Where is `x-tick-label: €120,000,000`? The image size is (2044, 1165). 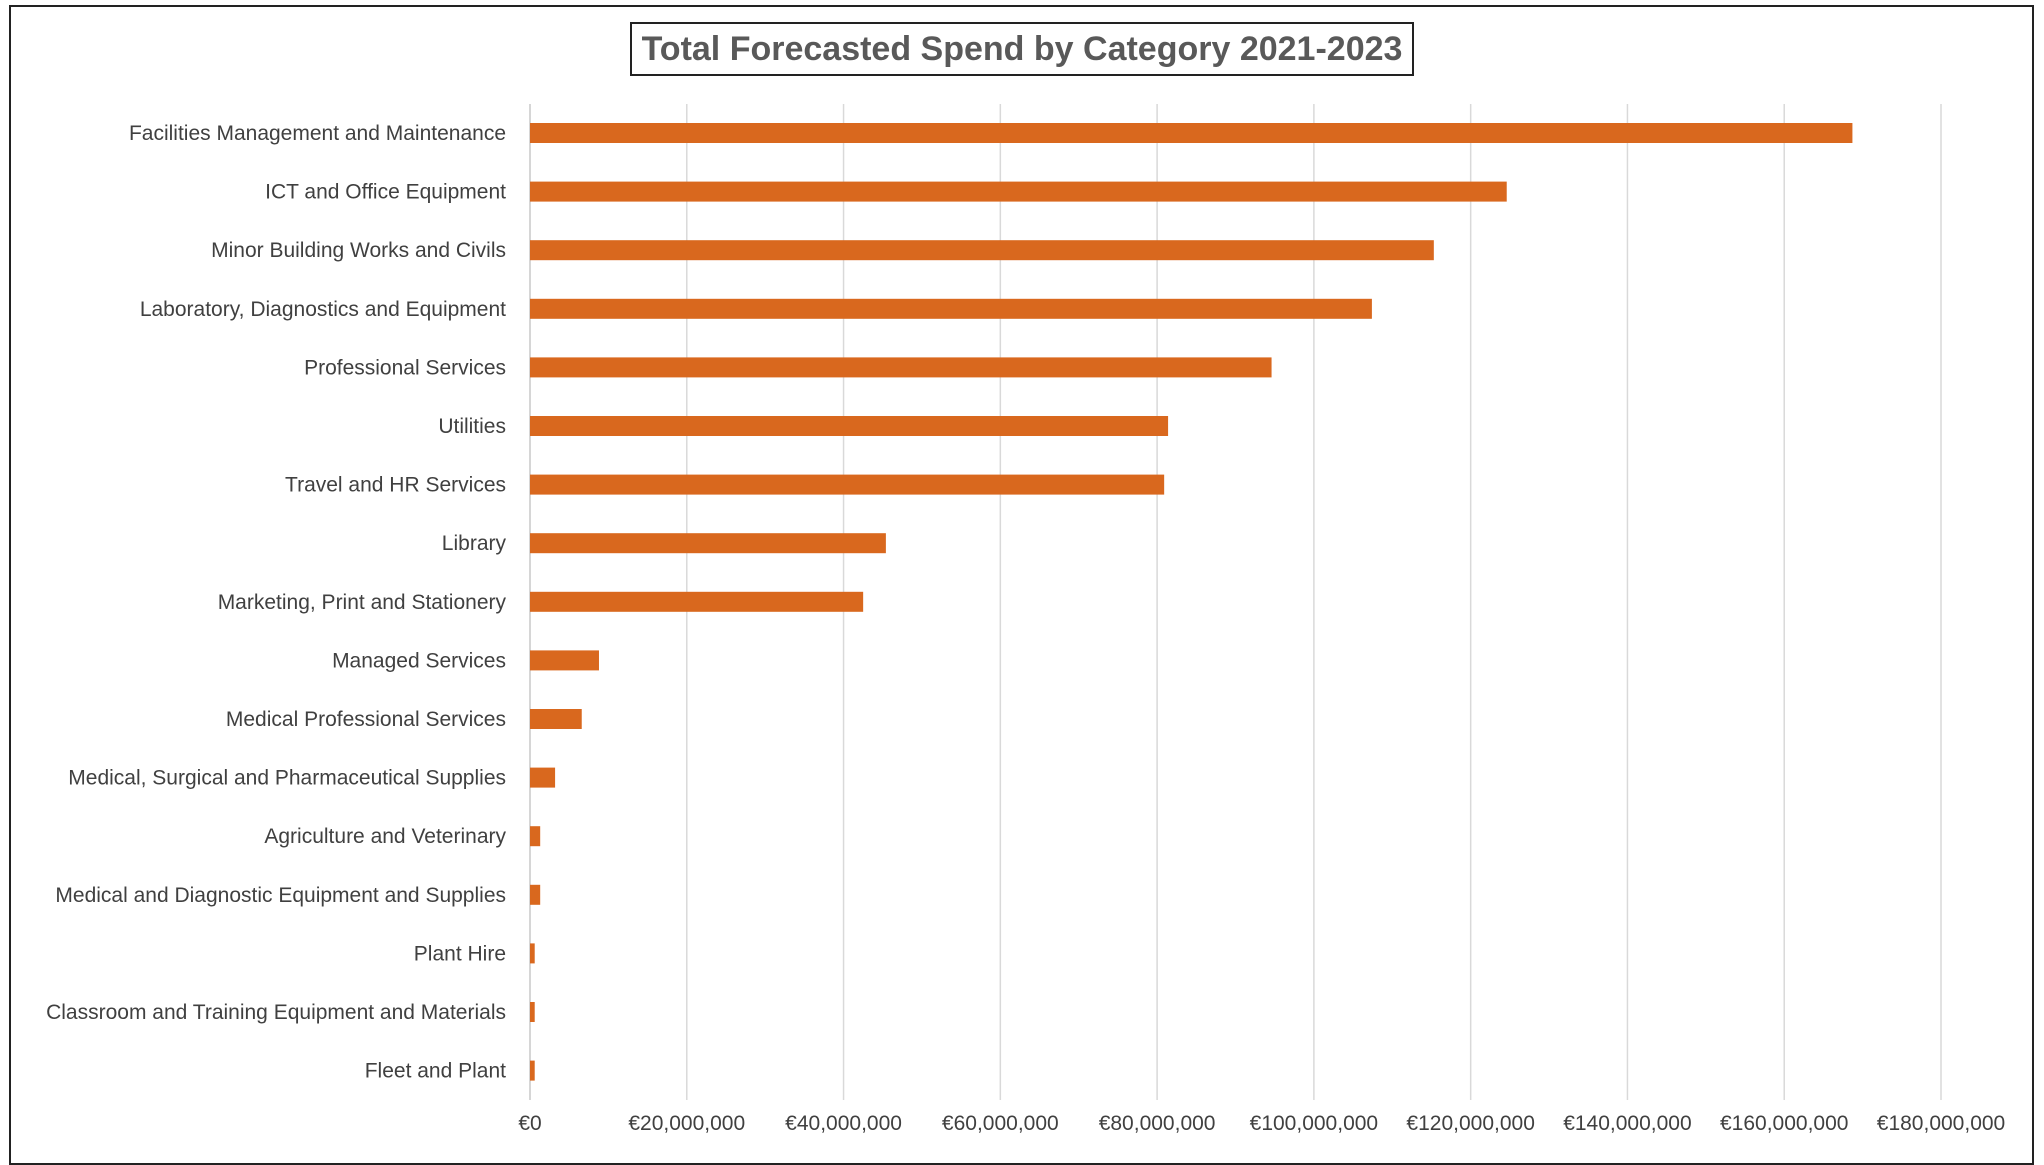
x-tick-label: €120,000,000 is located at coordinates (1470, 1123).